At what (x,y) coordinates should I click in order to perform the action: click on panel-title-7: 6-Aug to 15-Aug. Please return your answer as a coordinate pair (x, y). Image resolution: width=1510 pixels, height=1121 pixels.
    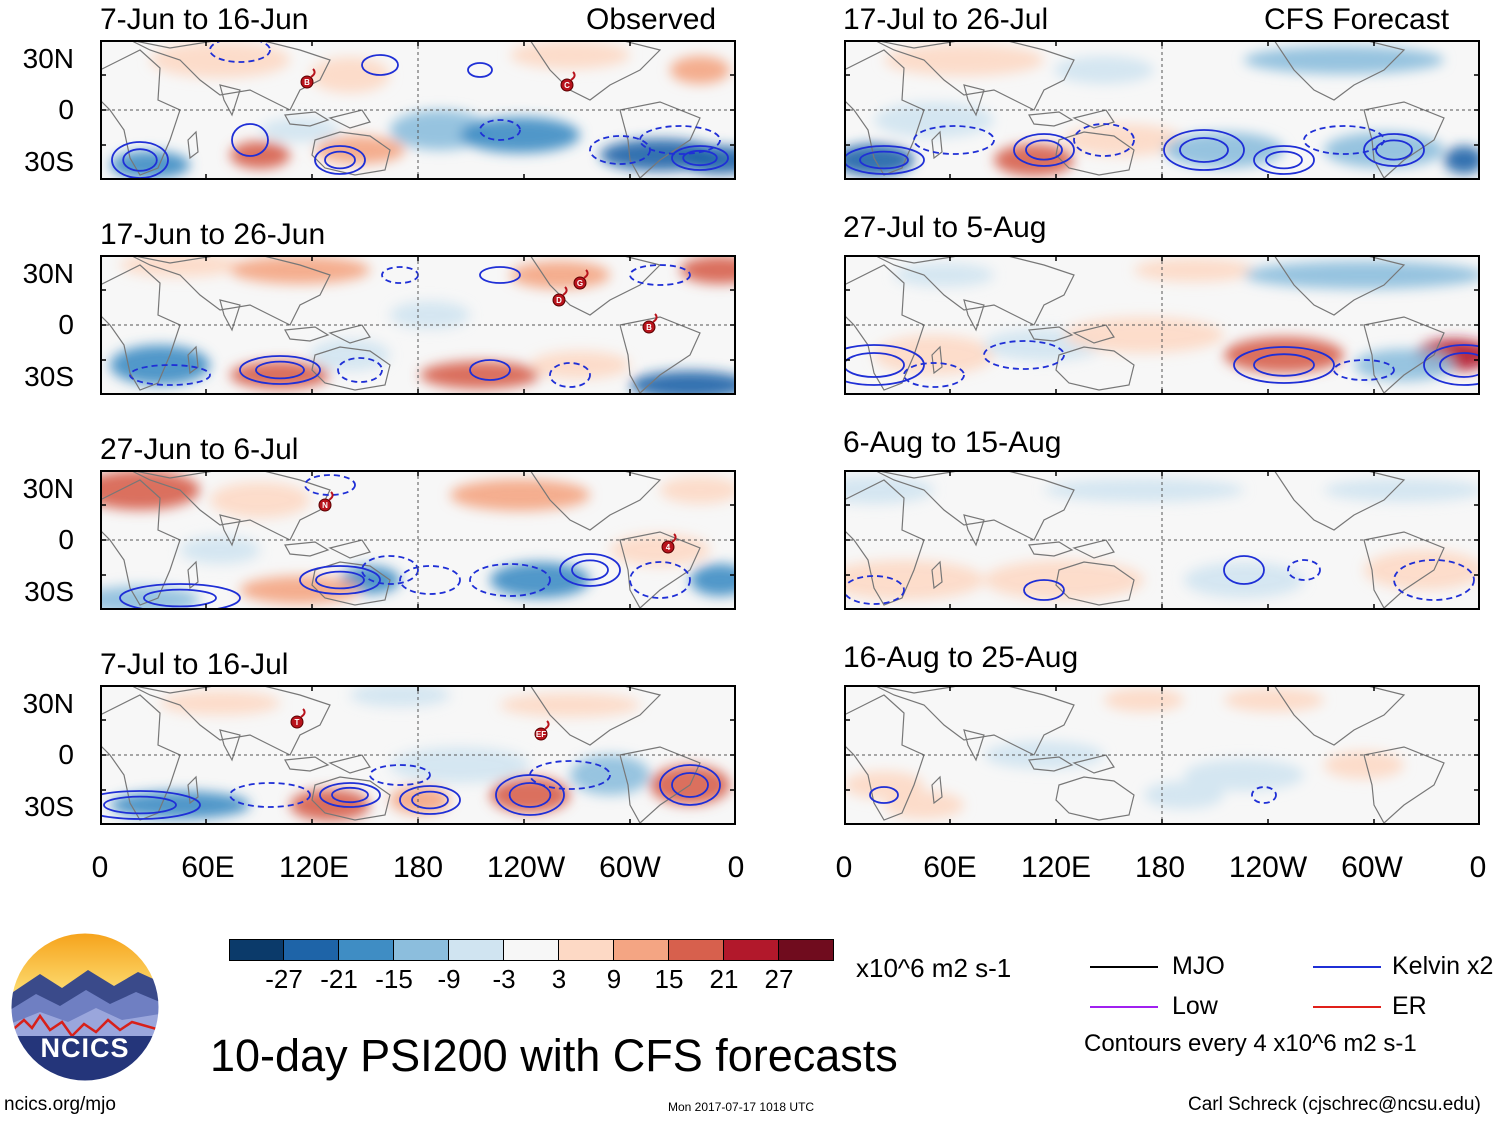
    Looking at the image, I should click on (952, 442).